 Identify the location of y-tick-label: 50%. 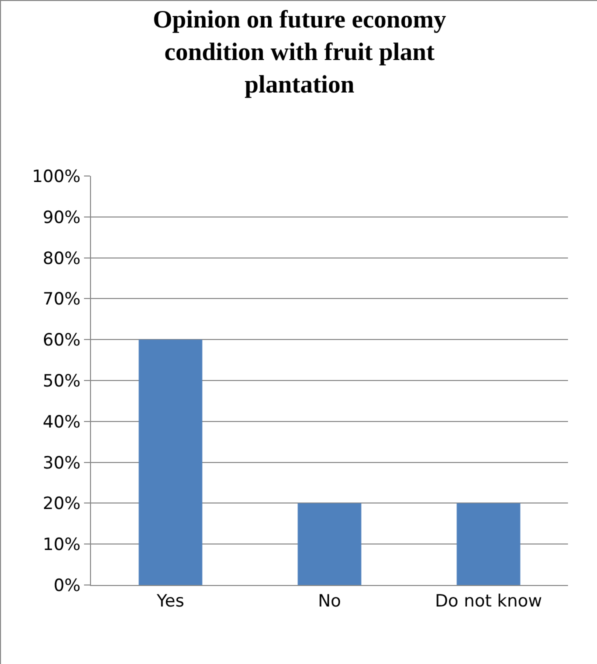
(61, 381).